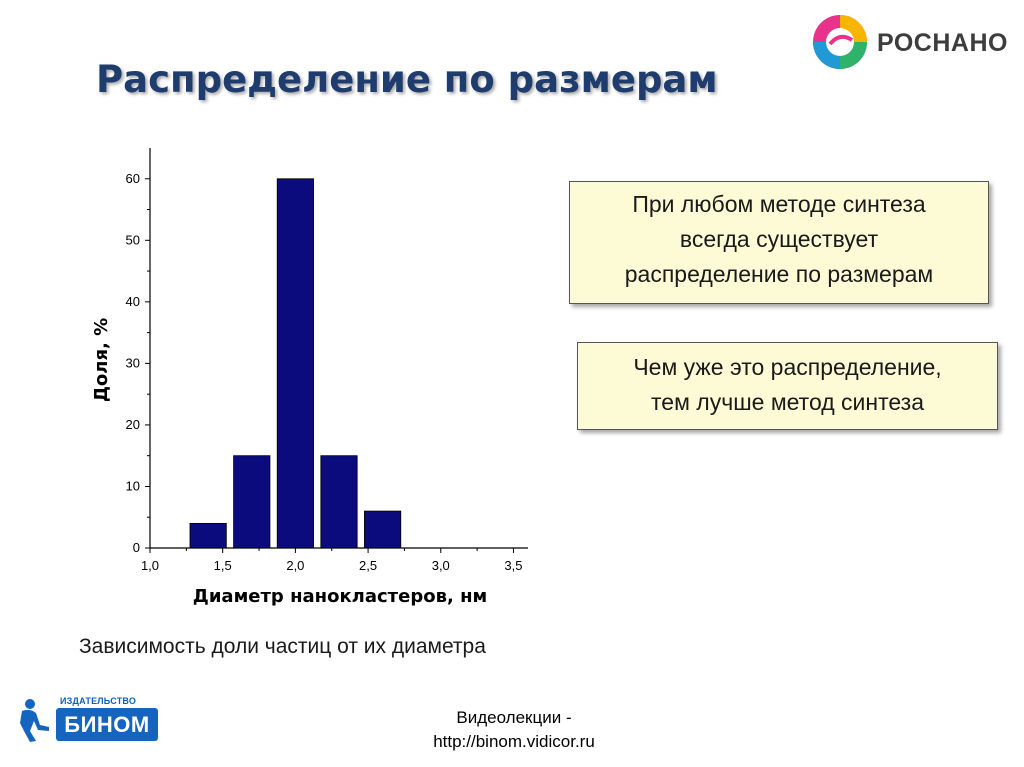 Image resolution: width=1024 pixels, height=767 pixels. What do you see at coordinates (787, 367) in the screenshot?
I see `note-line: Чем уже это распределение,` at bounding box center [787, 367].